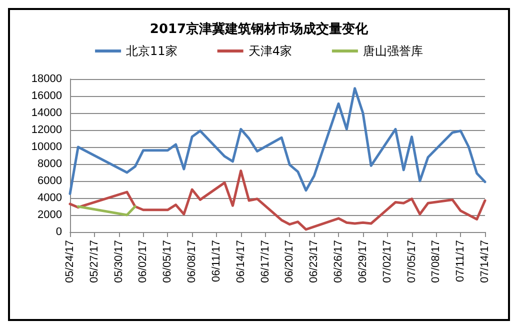 The image size is (518, 329). Describe the element at coordinates (46, 130) in the screenshot. I see `y-tick-label: 12000` at that location.